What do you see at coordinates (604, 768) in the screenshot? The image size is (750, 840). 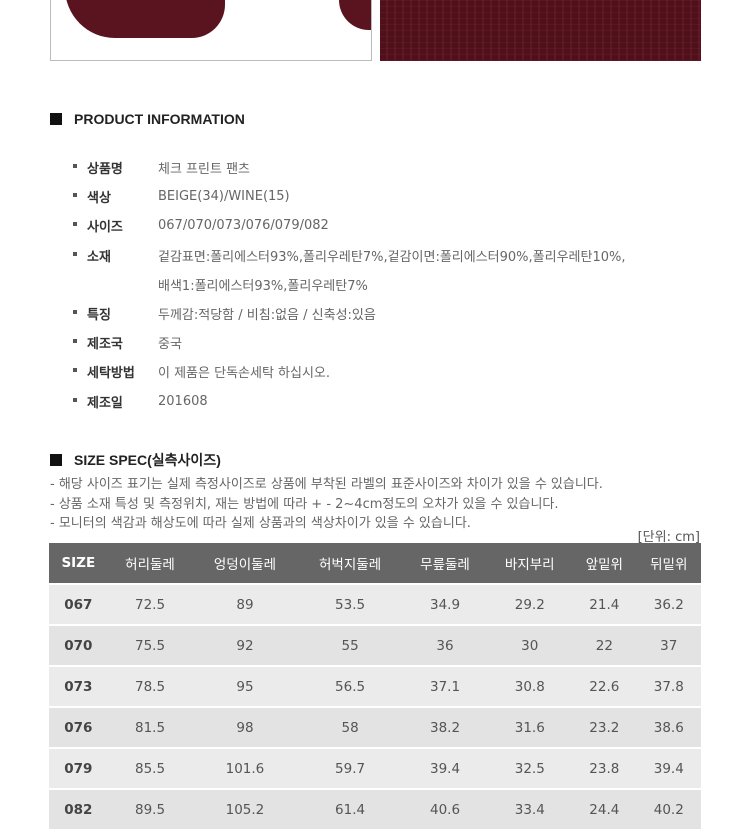 I see `table-cell: 23.8` at bounding box center [604, 768].